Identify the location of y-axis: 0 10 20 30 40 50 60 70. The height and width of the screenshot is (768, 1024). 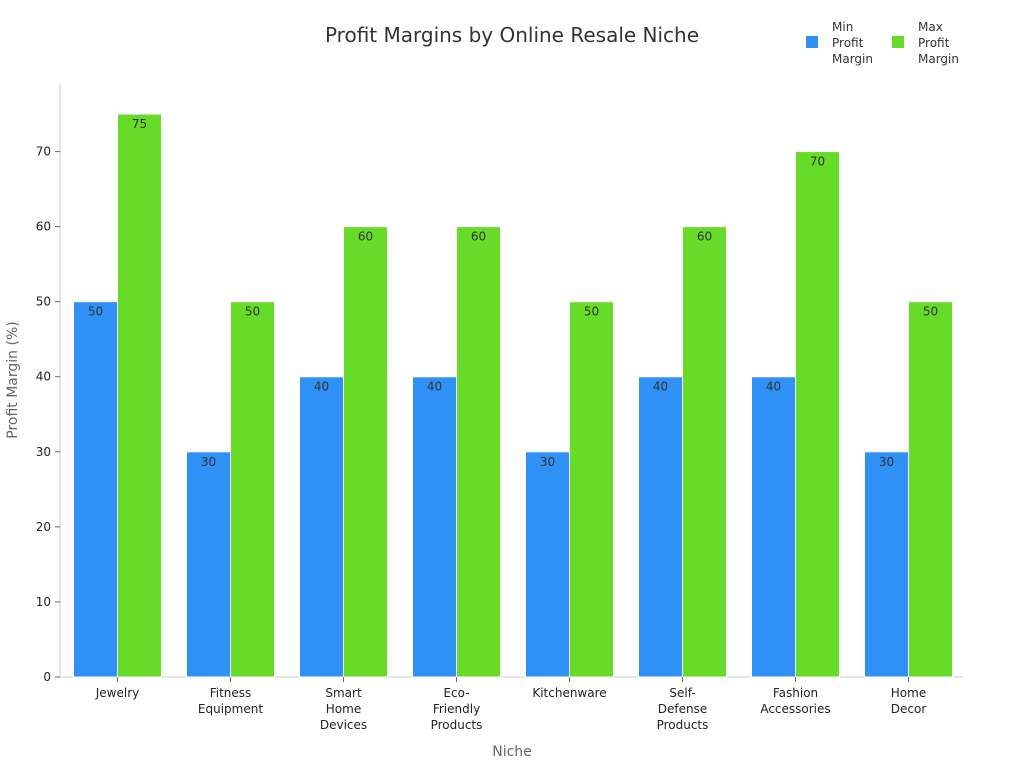
(48, 414).